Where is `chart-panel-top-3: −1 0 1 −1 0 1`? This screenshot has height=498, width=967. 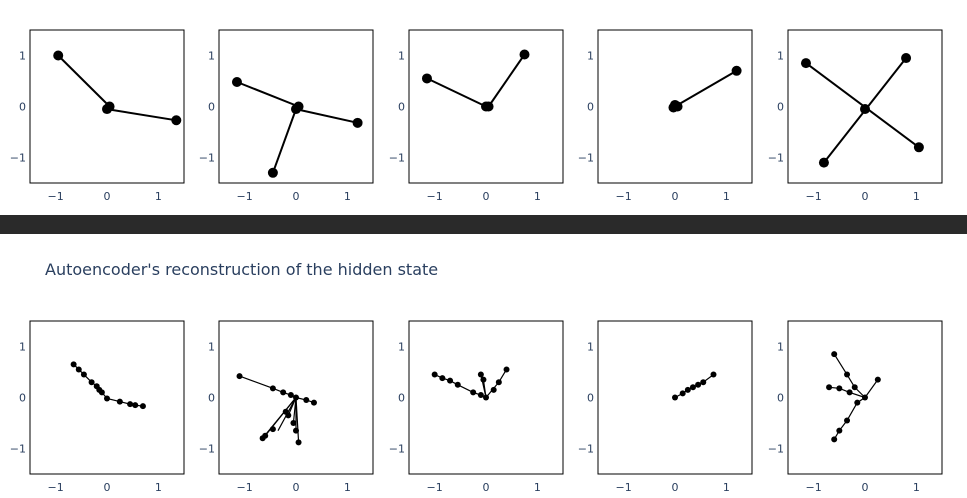
chart-panel-top-3: −1 0 1 −1 0 1 is located at coordinates (476, 116).